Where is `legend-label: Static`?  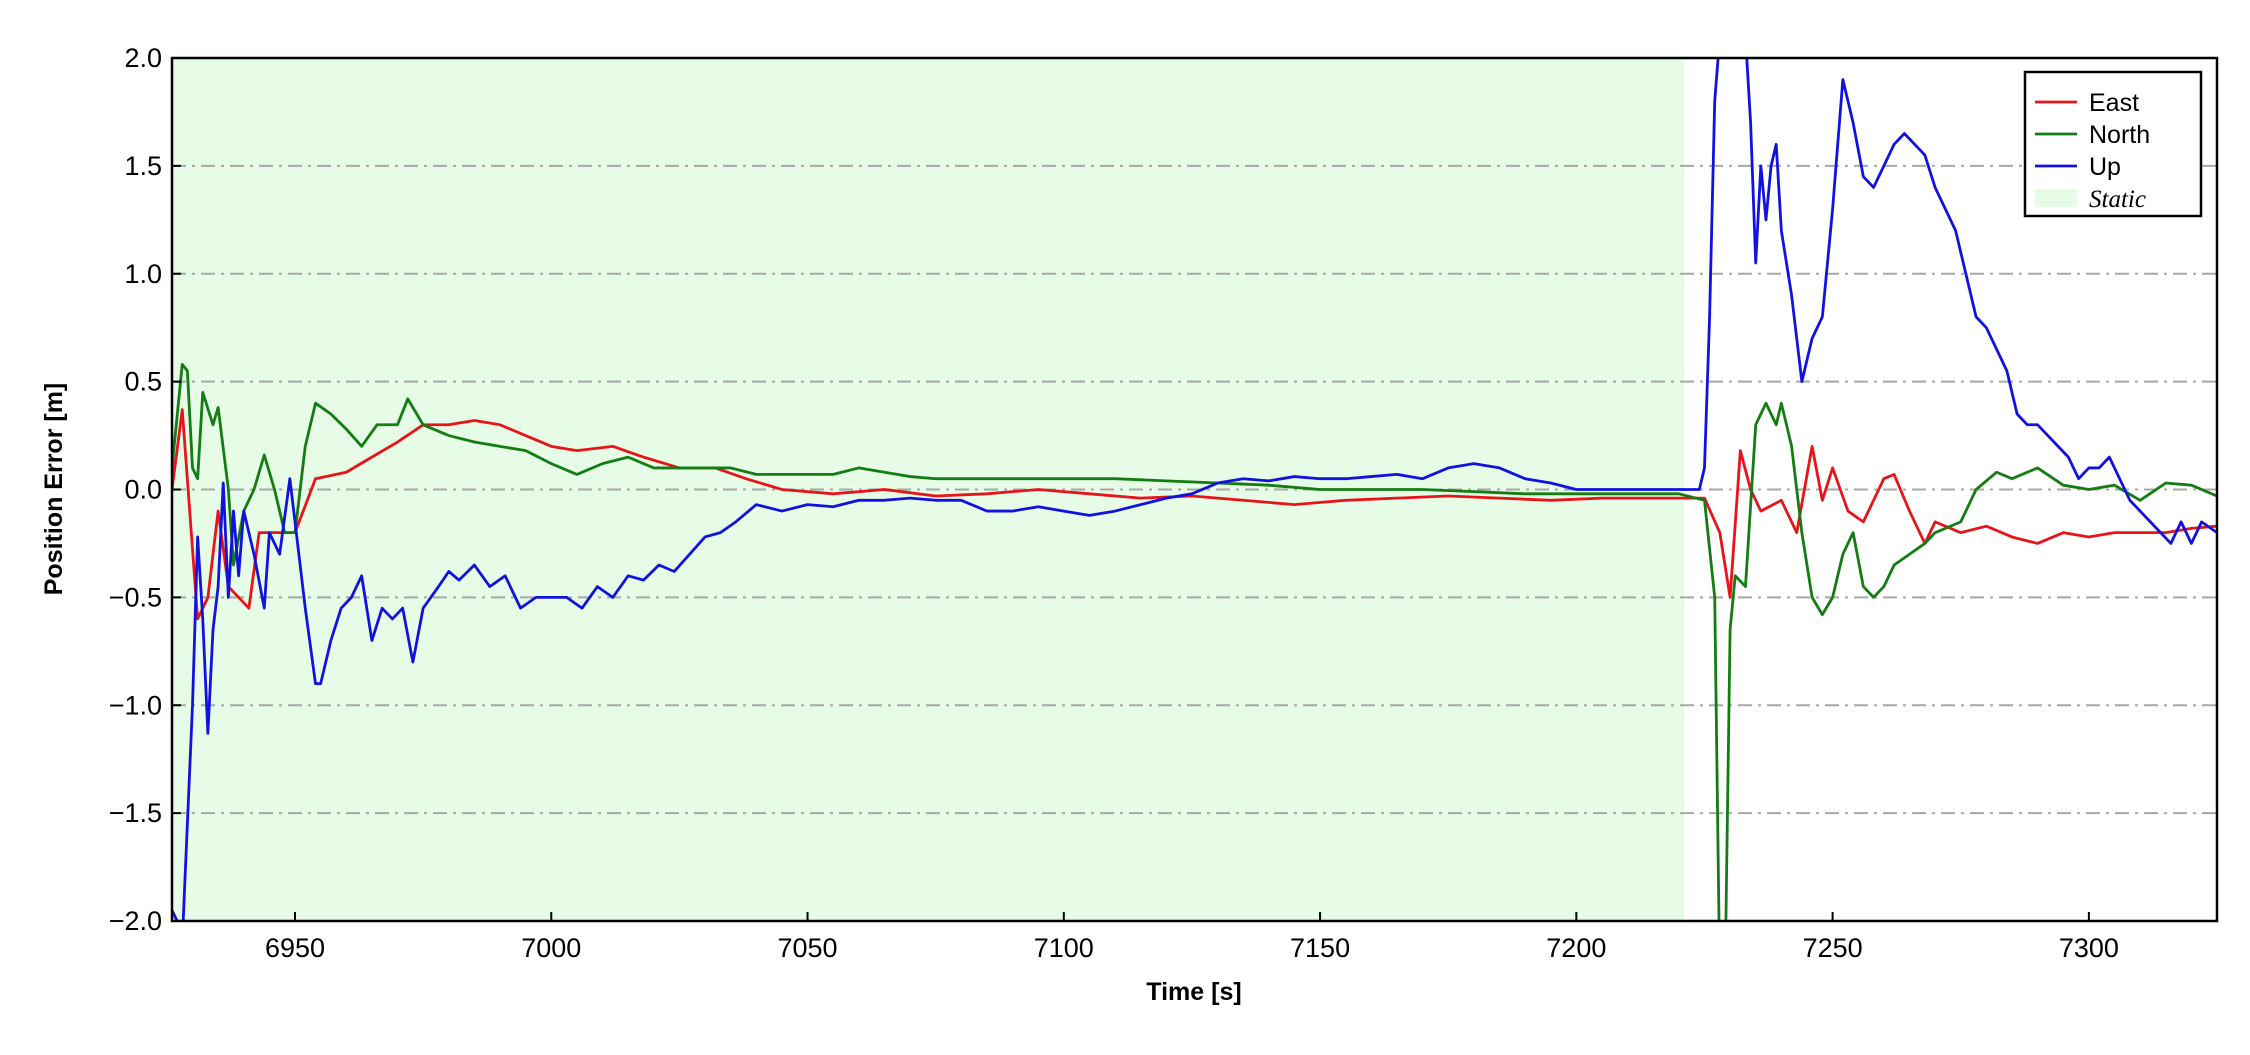 legend-label: Static is located at coordinates (2117, 199).